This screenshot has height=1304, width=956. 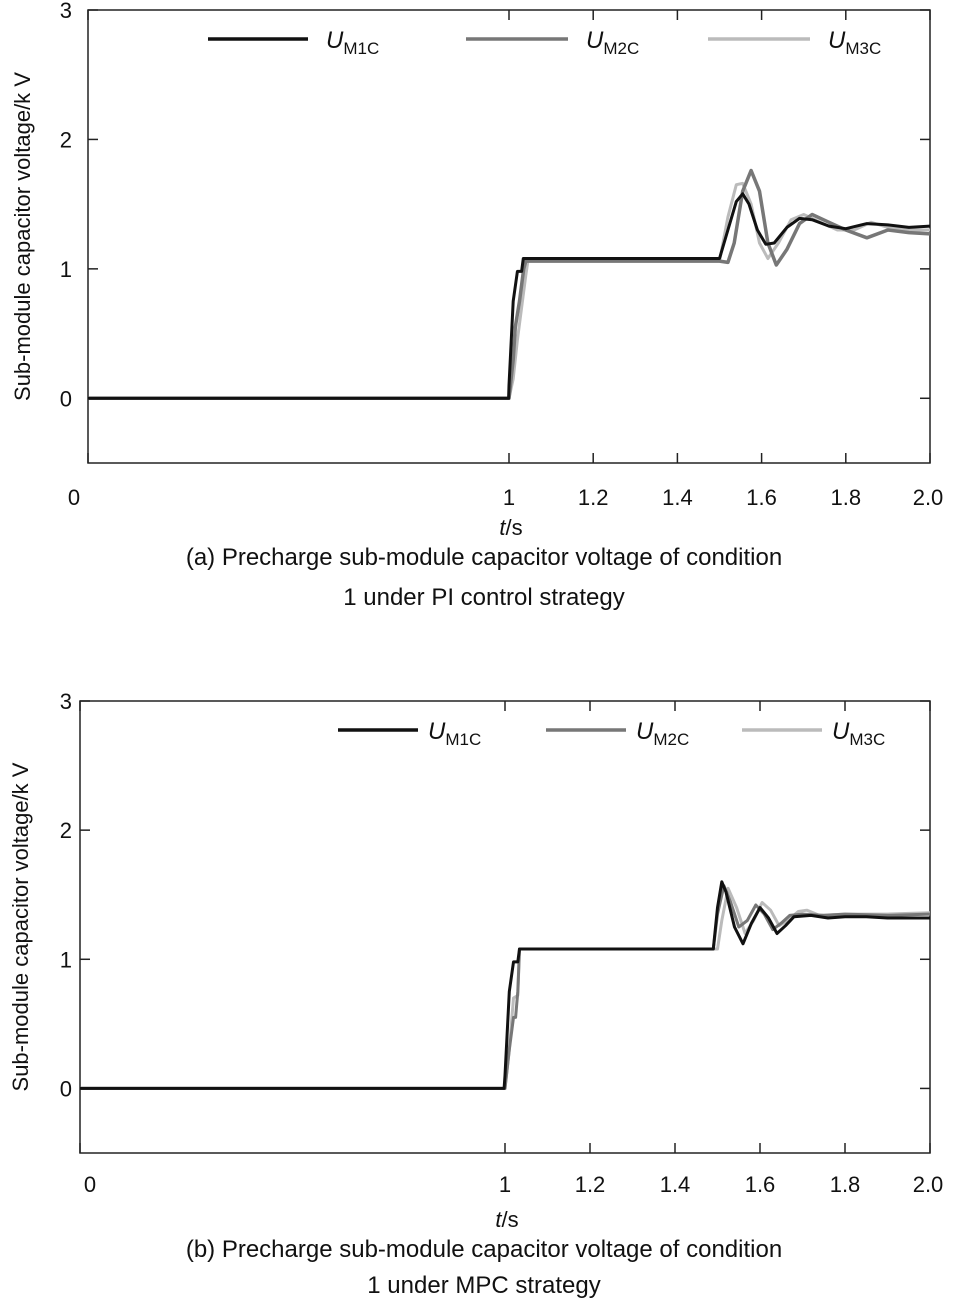 I want to click on caption-line: 1 under MPC strategy, so click(x=483, y=1285).